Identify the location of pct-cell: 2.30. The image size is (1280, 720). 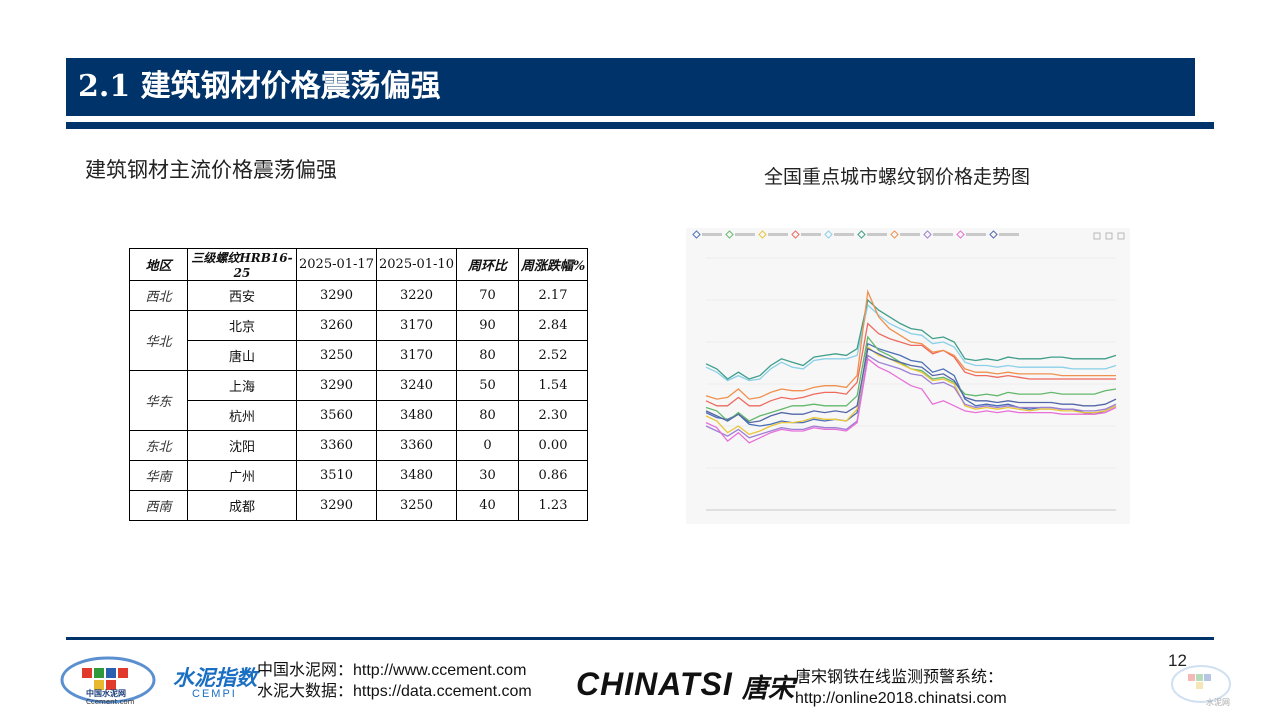
(553, 415).